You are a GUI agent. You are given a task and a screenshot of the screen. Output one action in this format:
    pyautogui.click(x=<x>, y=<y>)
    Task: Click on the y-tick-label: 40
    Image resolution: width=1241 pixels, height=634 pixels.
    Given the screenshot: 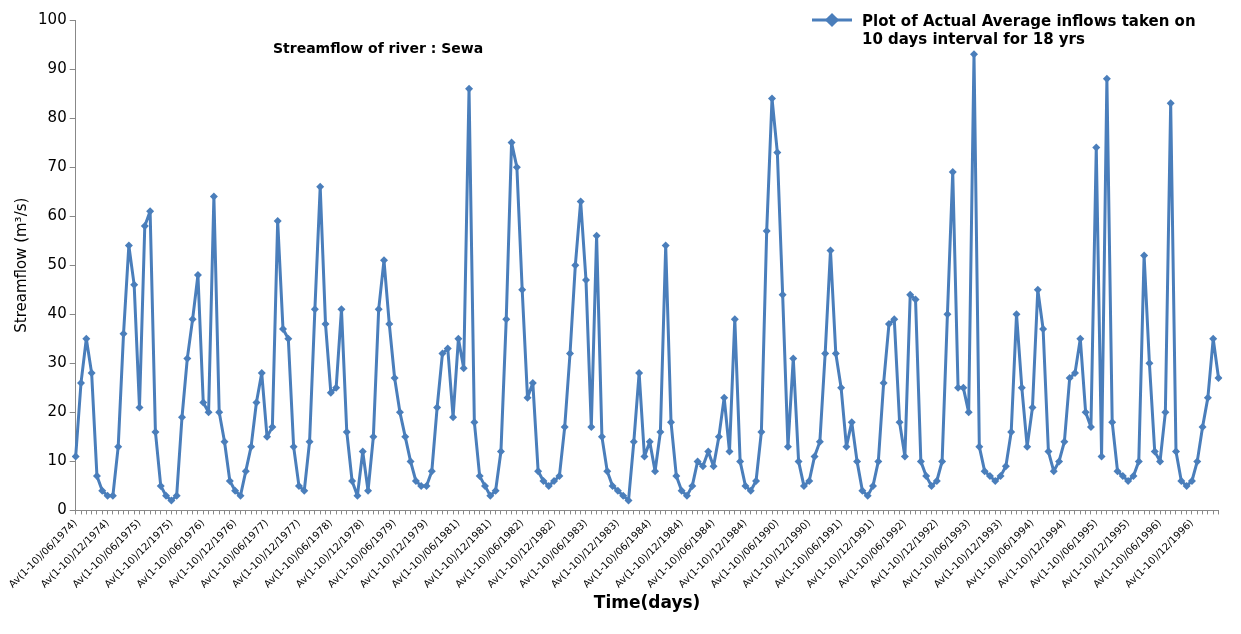 What is the action you would take?
    pyautogui.click(x=57, y=313)
    